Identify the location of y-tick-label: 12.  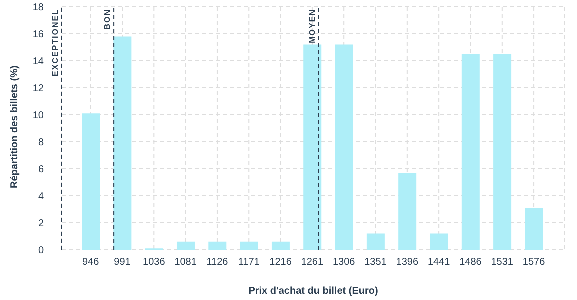
(38, 89).